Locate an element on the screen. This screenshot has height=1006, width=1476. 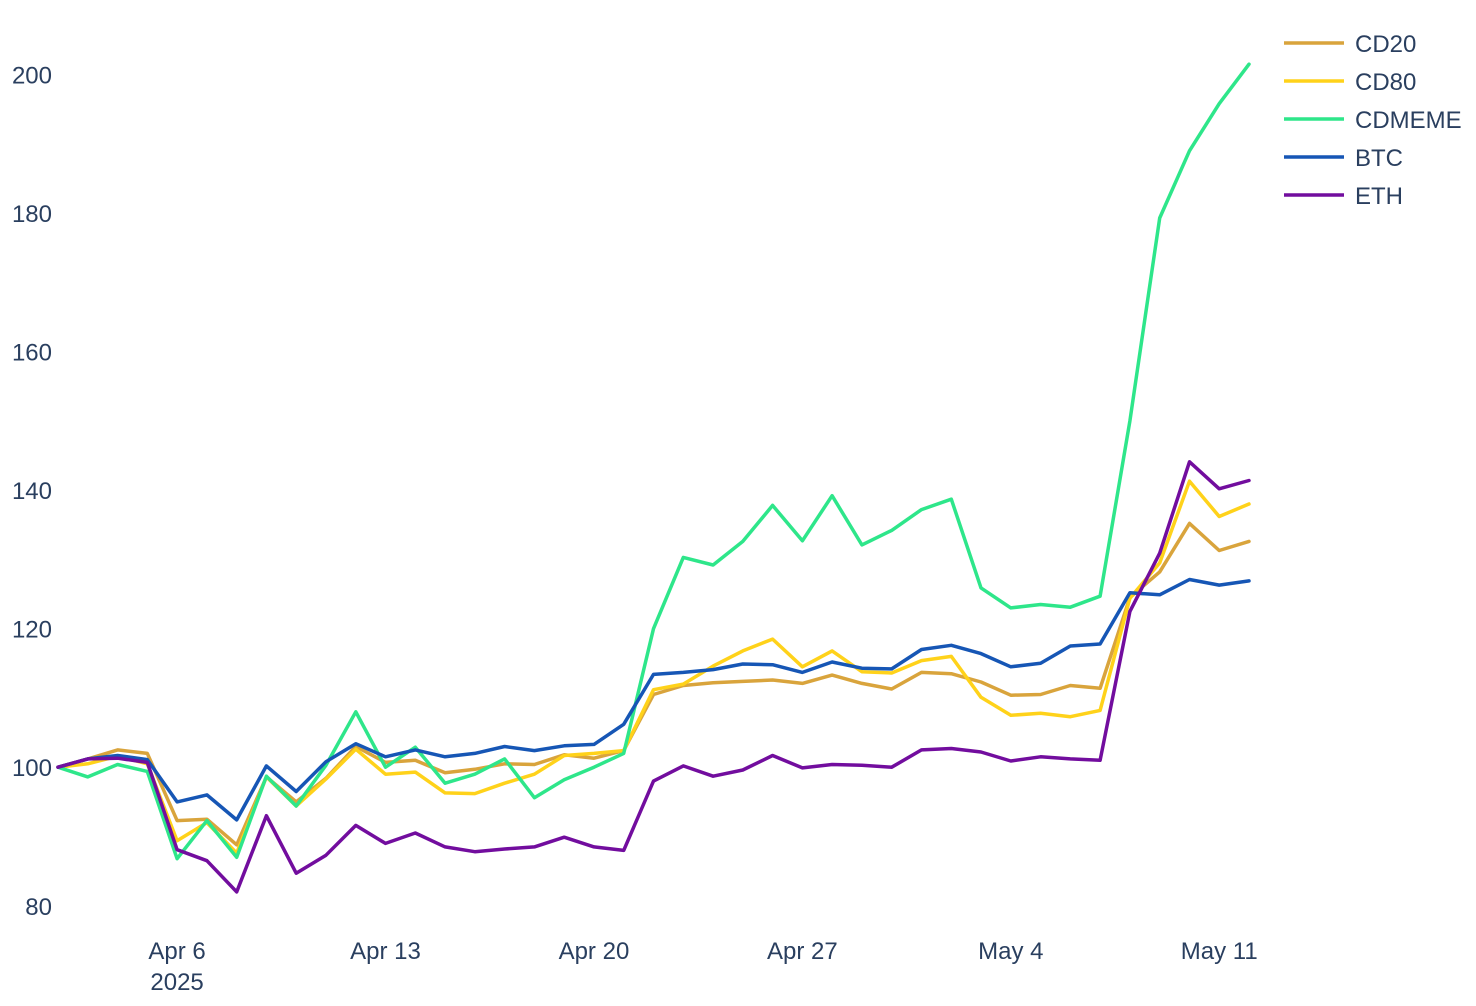
x-tick-label: May 11 is located at coordinates (1219, 951).